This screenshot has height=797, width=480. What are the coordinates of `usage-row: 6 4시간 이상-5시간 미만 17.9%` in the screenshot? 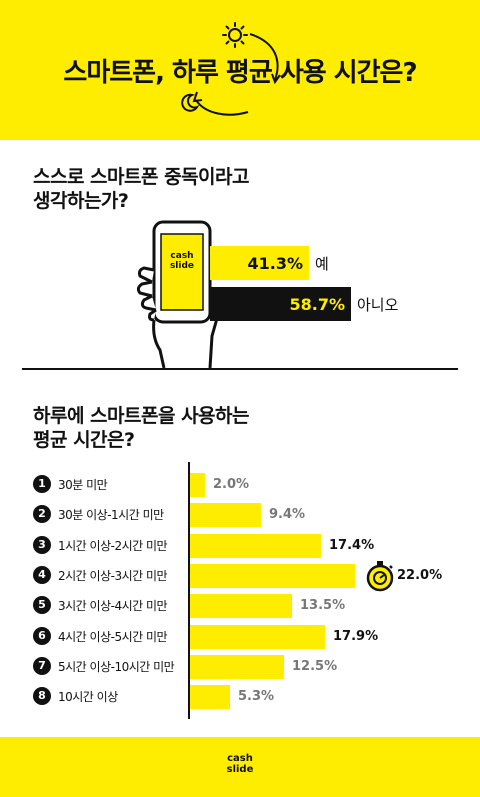 It's located at (240, 637).